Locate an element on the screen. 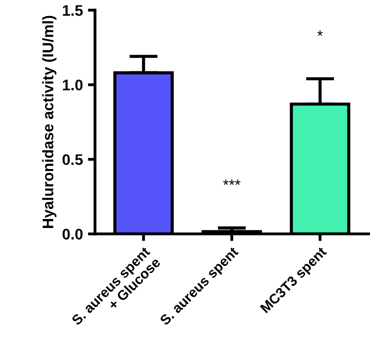 The image size is (380, 339). y-tick-label: 1.0 is located at coordinates (72, 85).